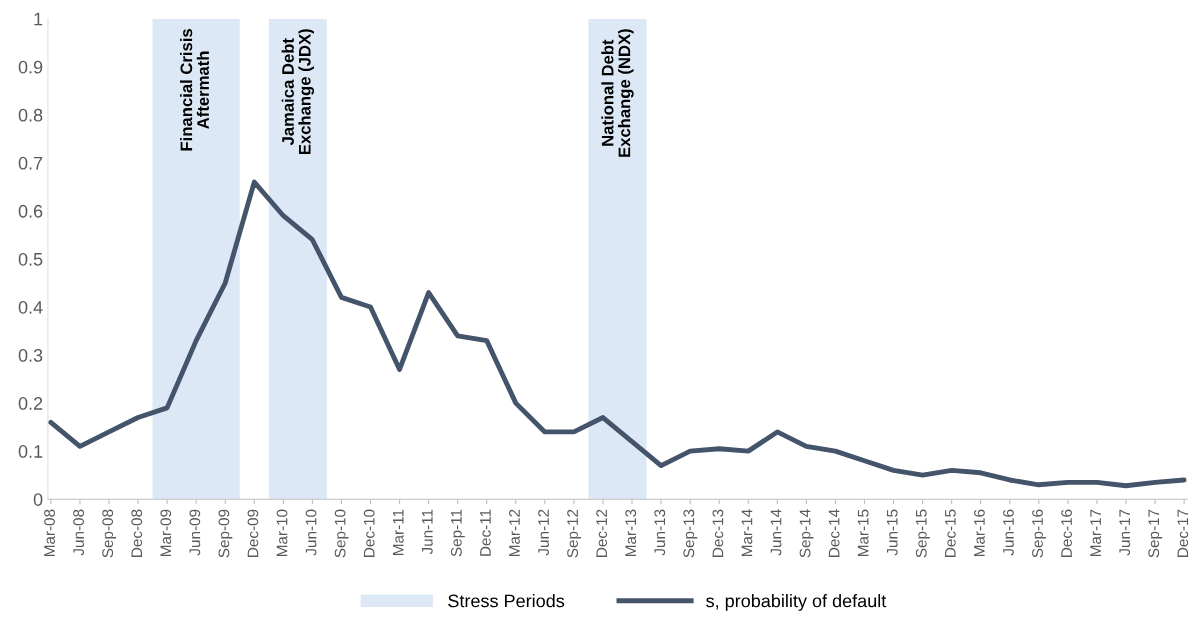  What do you see at coordinates (776, 532) in the screenshot?
I see `x-tick-label: Jun-14` at bounding box center [776, 532].